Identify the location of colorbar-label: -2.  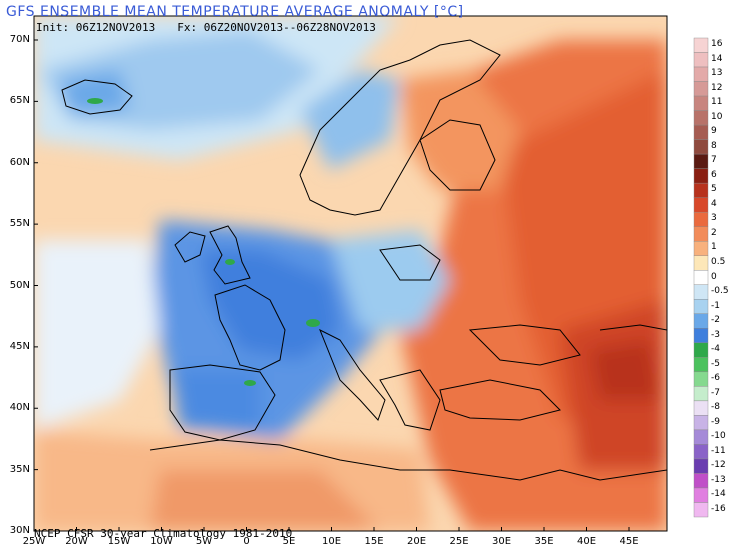
(715, 320).